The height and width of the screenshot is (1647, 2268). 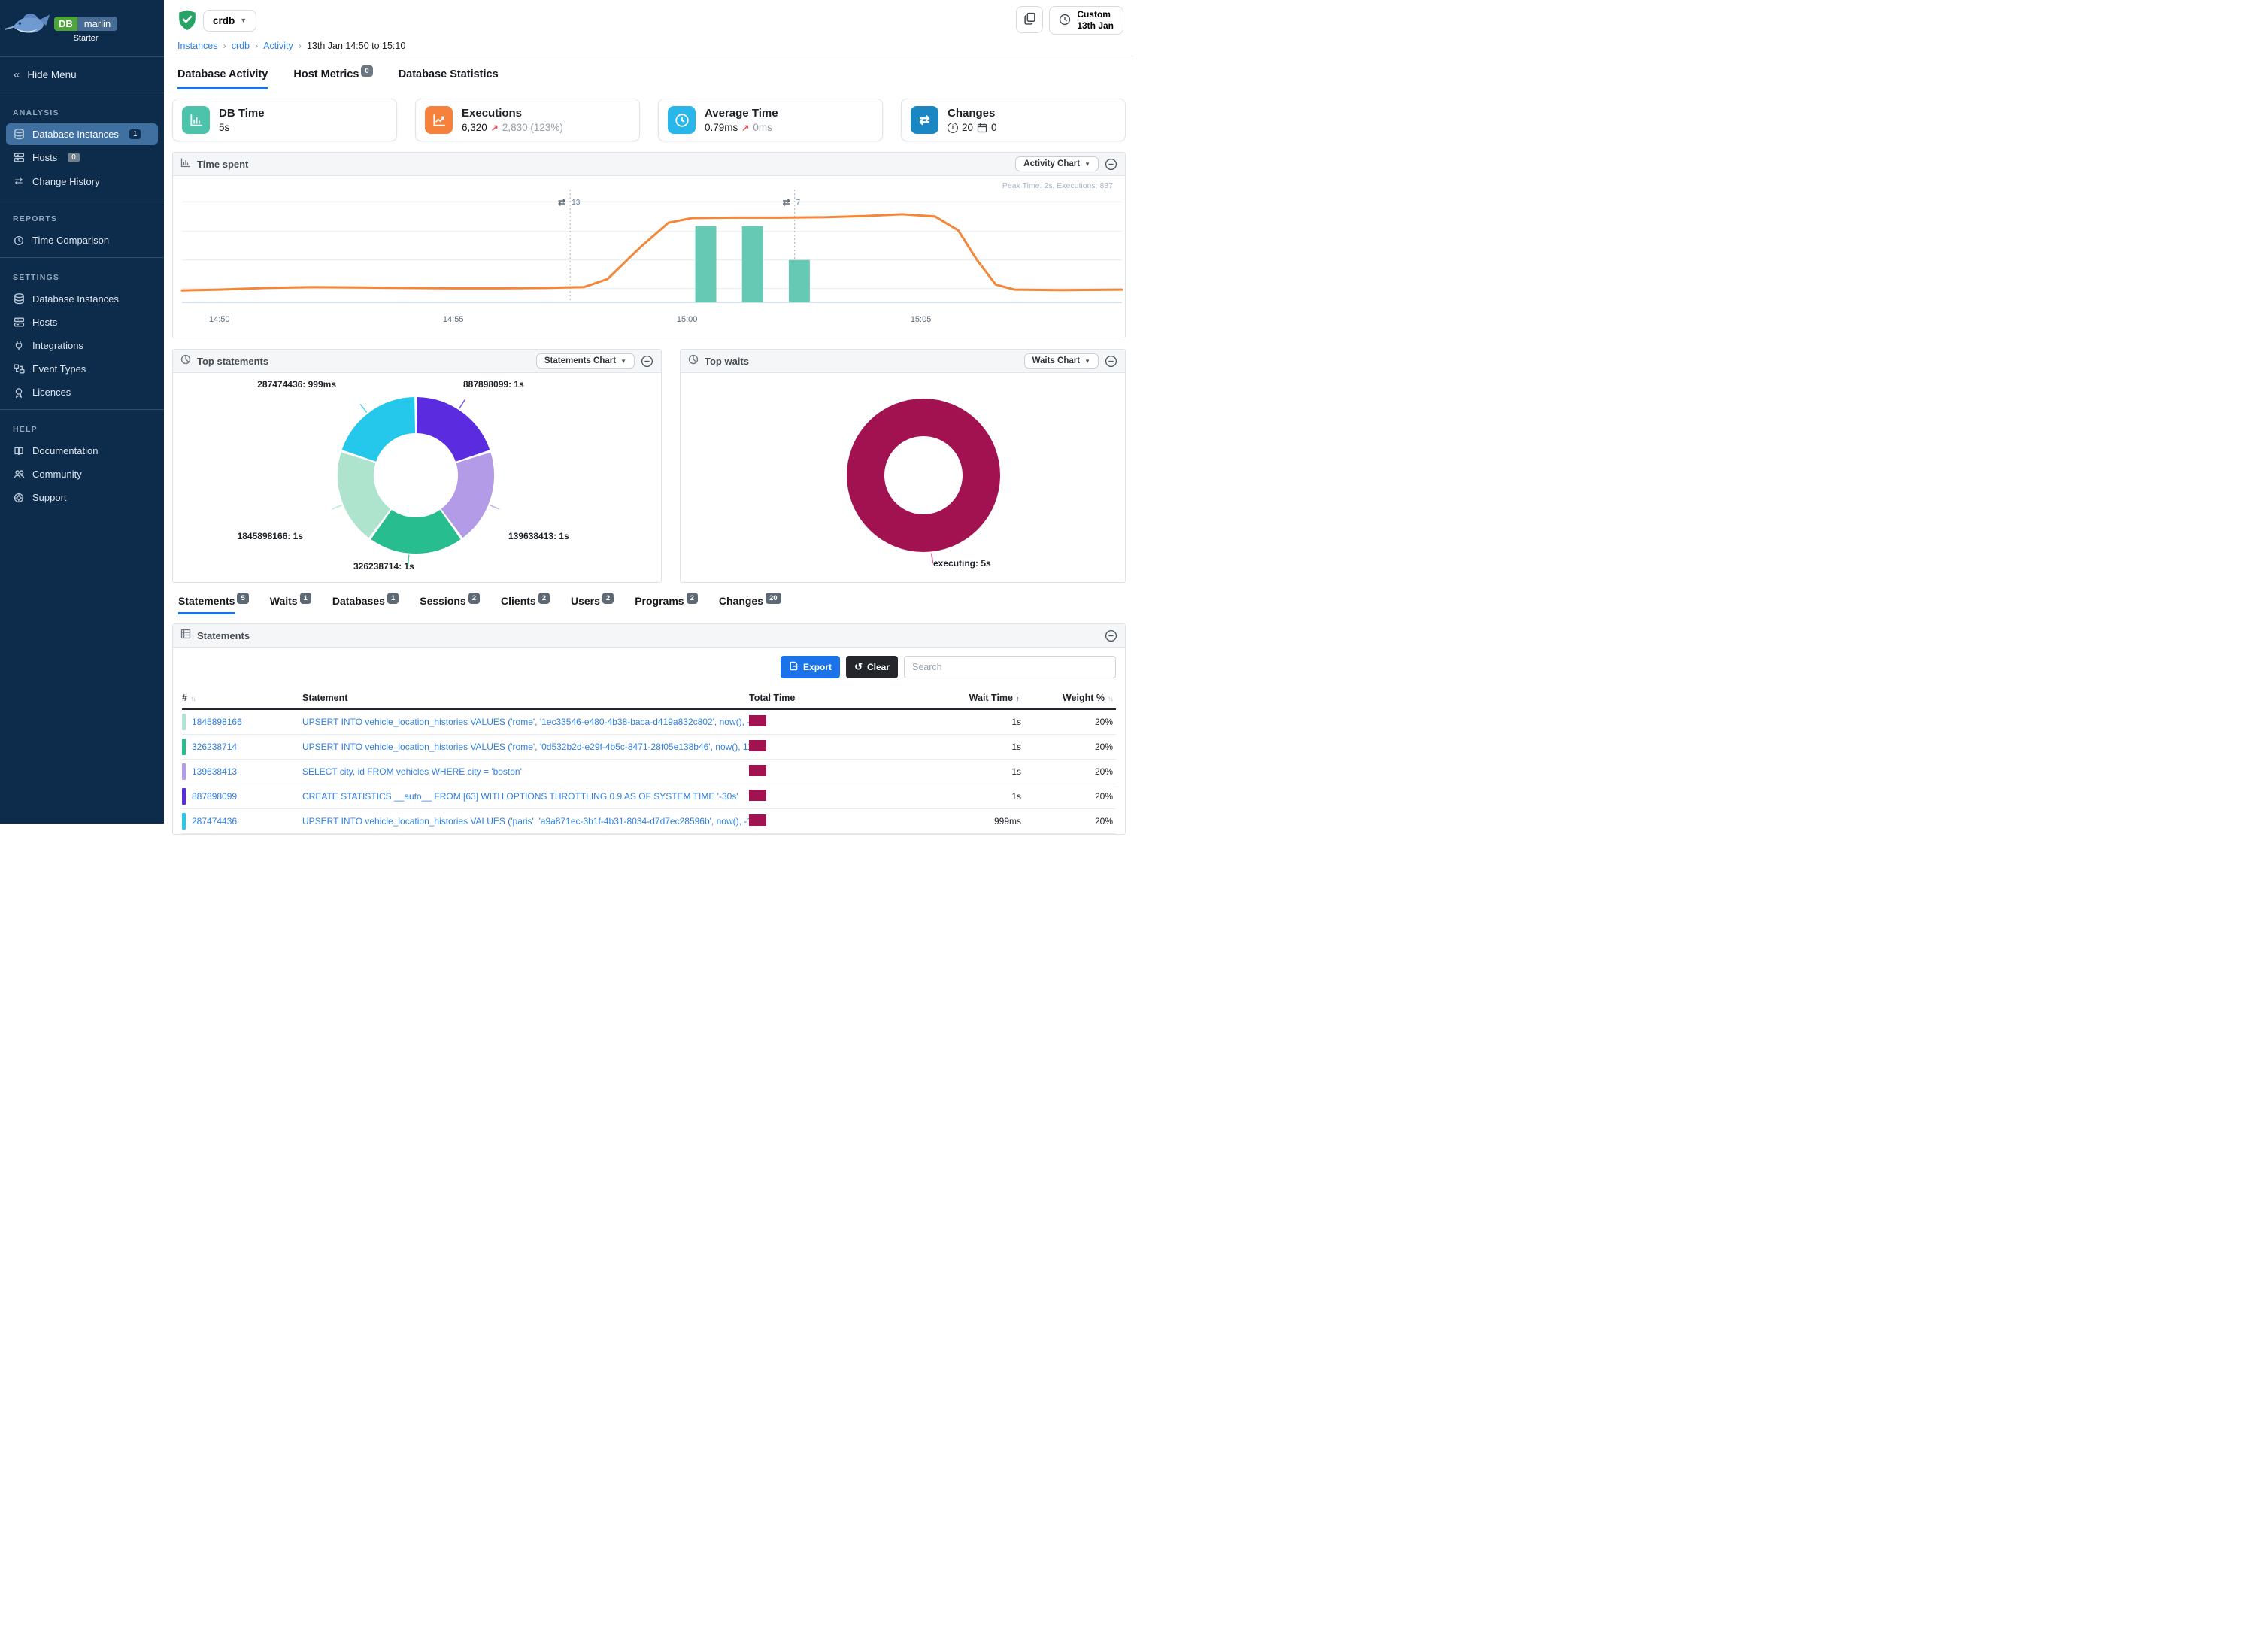 I want to click on bar-chart-icon, so click(x=185, y=164).